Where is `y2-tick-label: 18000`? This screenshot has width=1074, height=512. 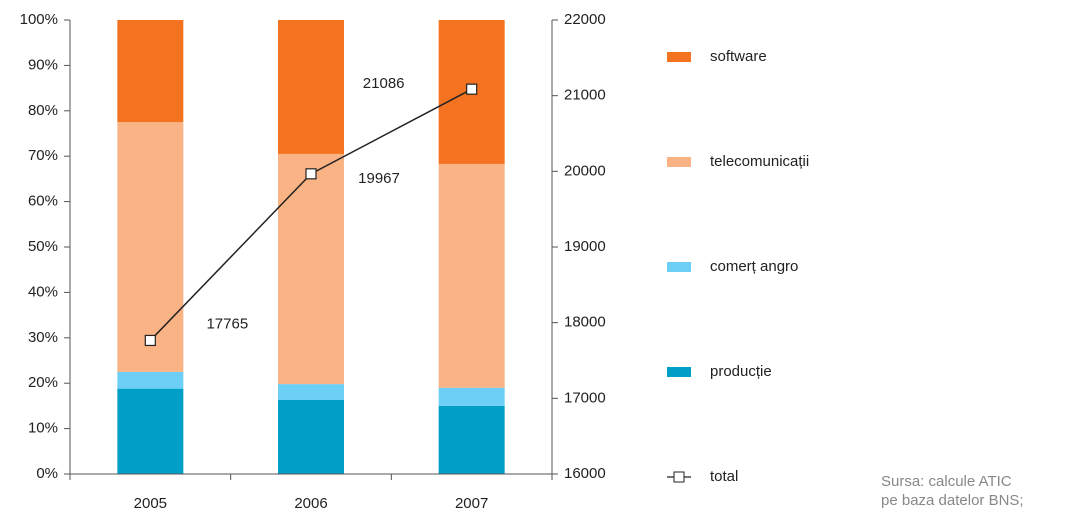 y2-tick-label: 18000 is located at coordinates (585, 322).